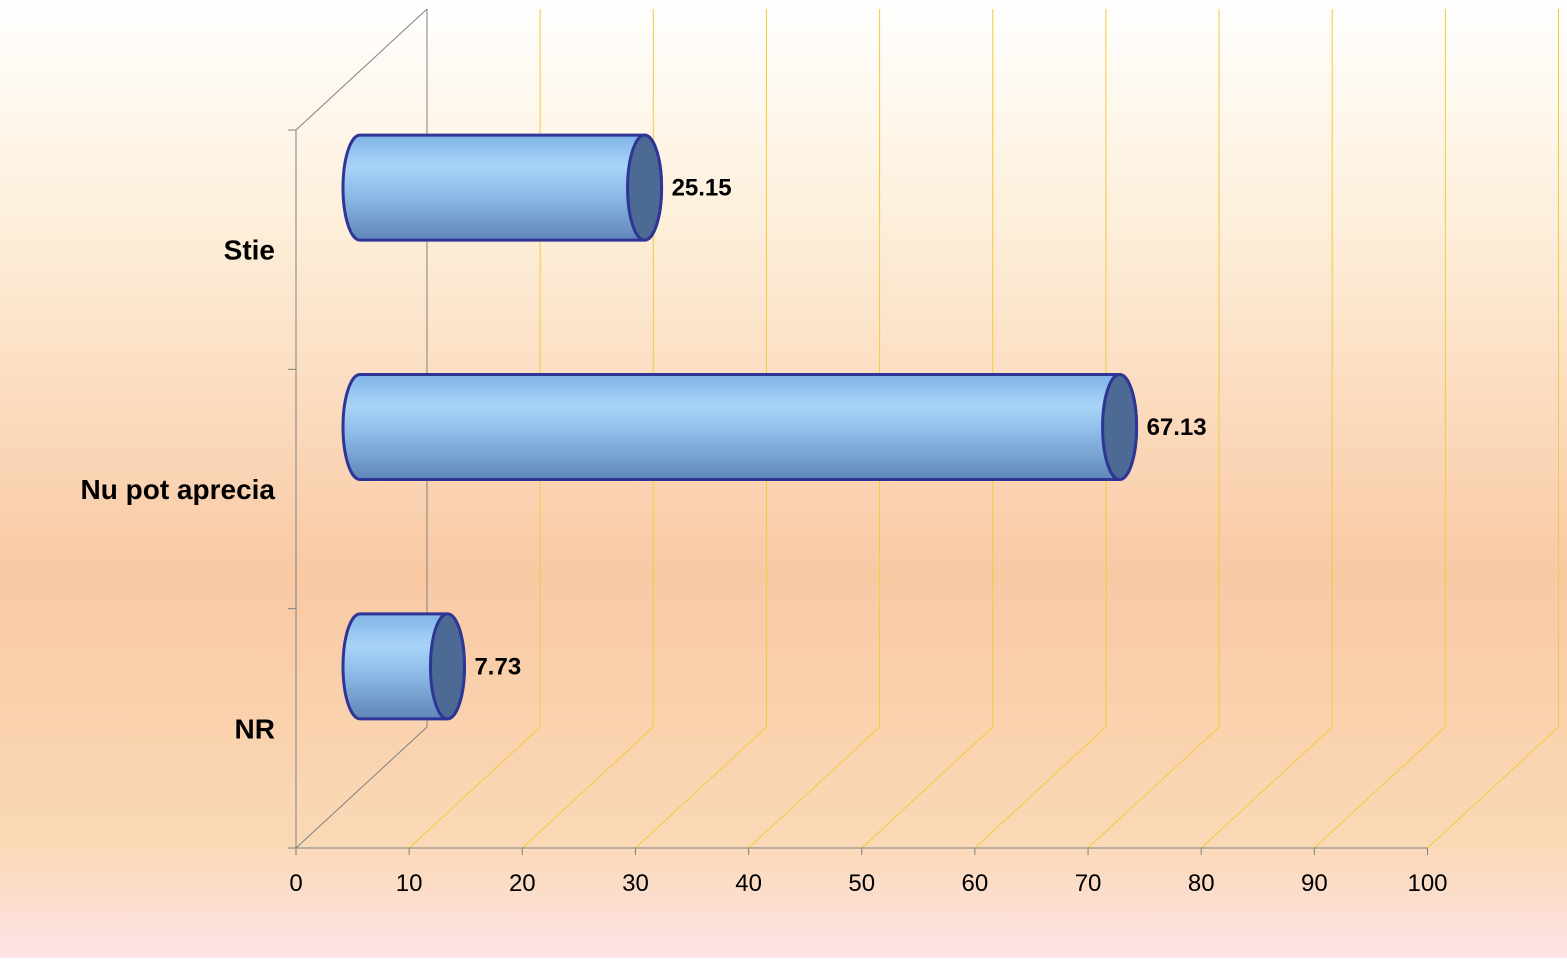 The image size is (1567, 963). What do you see at coordinates (1201, 883) in the screenshot?
I see `x-tick-label: 80` at bounding box center [1201, 883].